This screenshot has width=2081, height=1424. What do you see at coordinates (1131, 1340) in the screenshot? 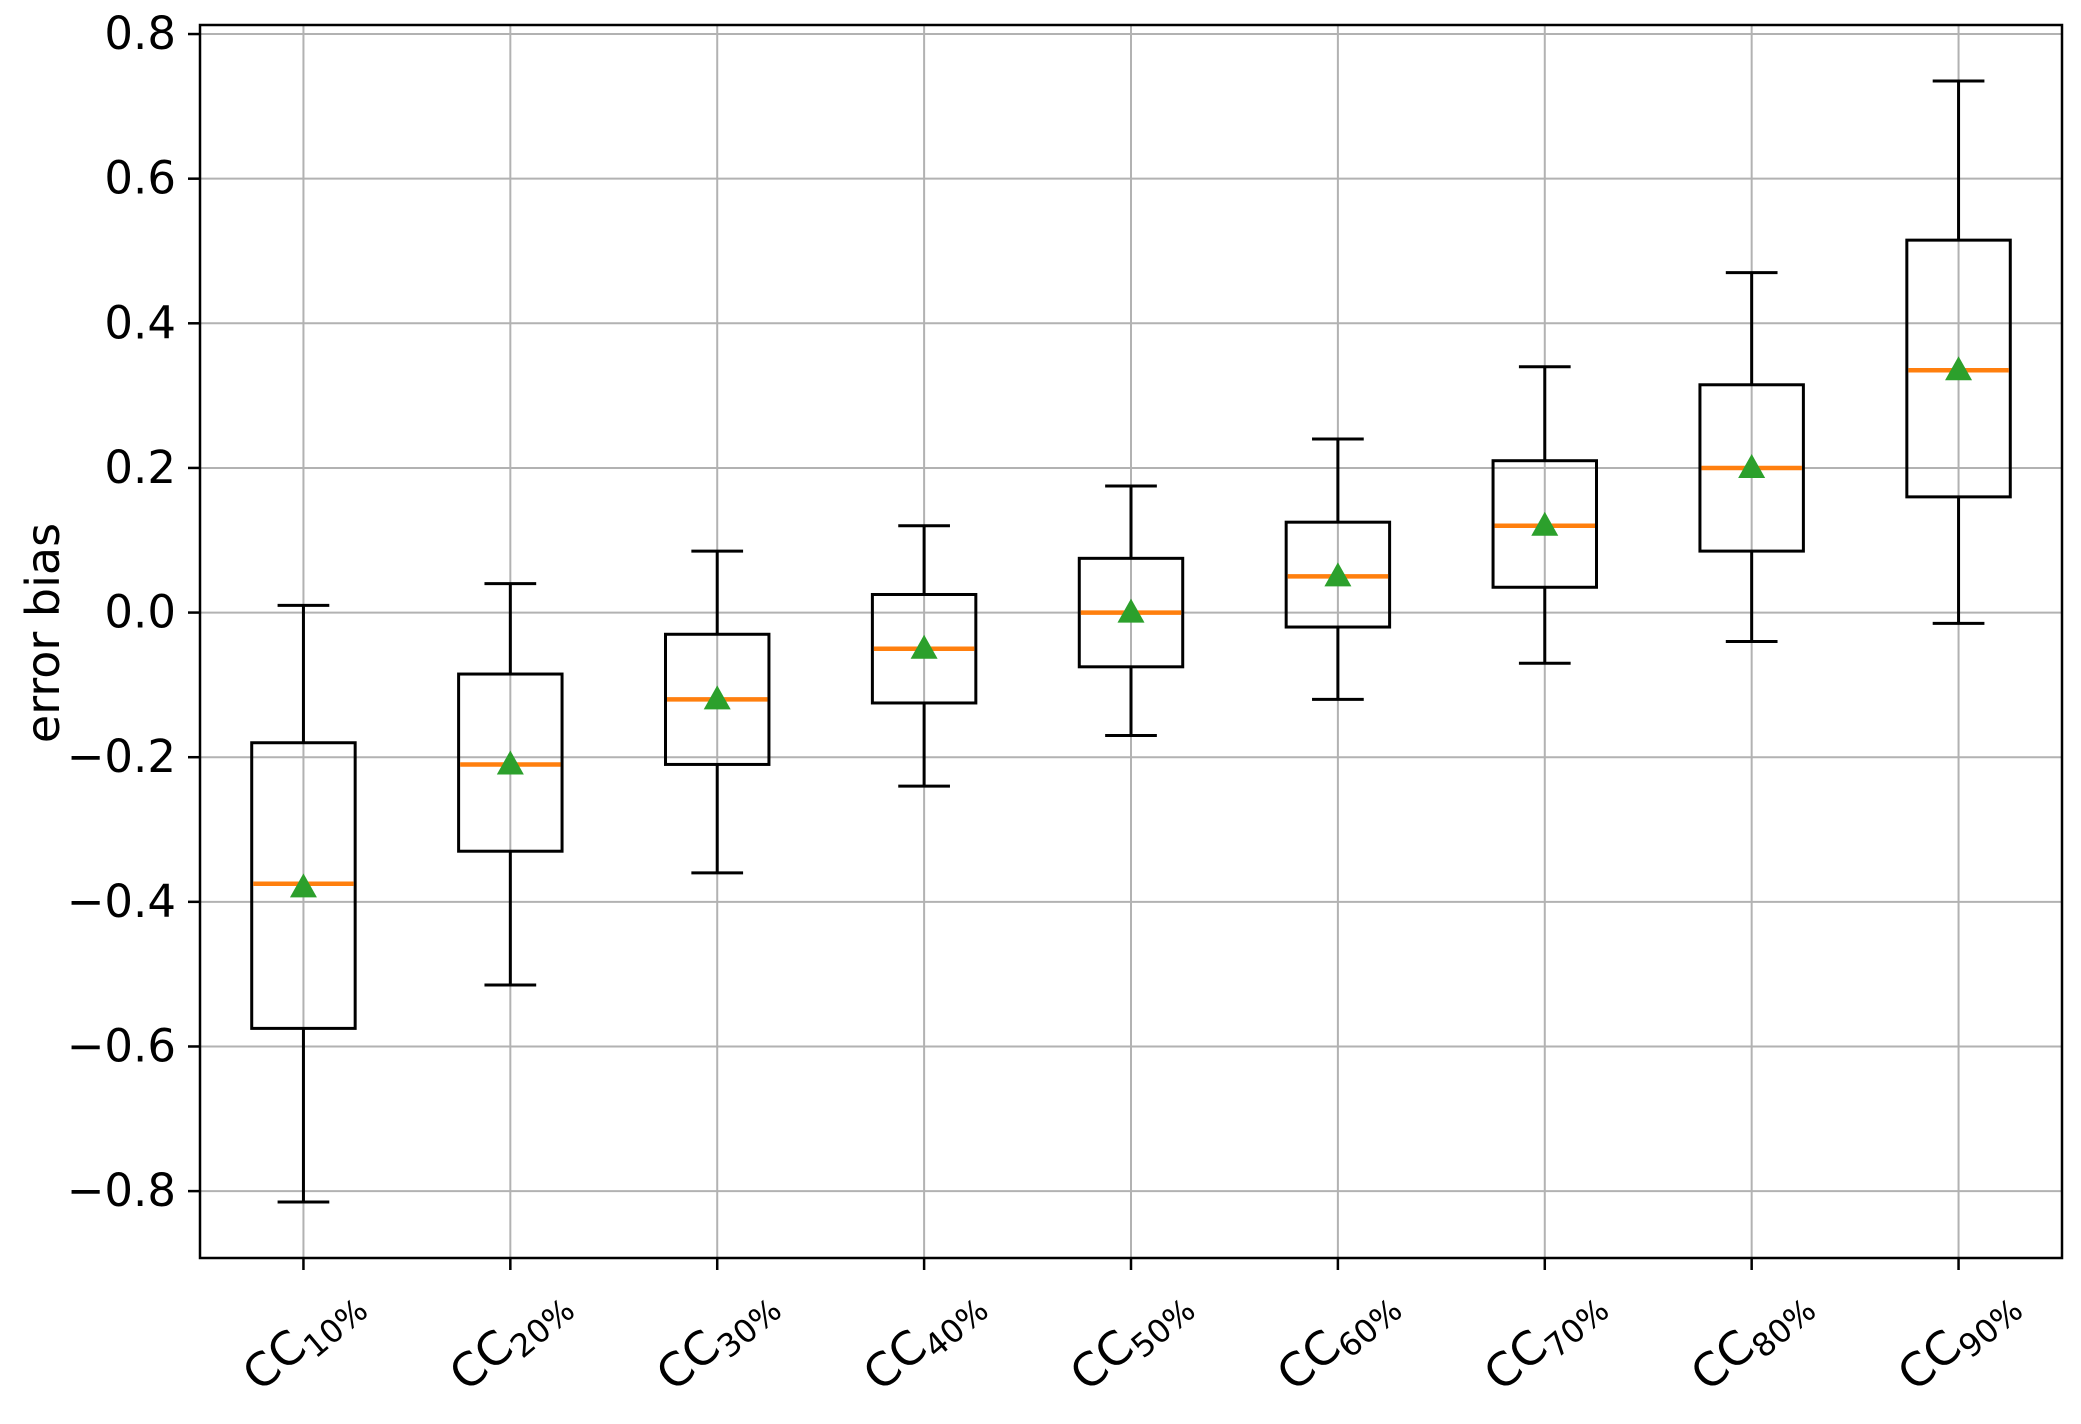
I see `x-tick-label: CC50%` at bounding box center [1131, 1340].